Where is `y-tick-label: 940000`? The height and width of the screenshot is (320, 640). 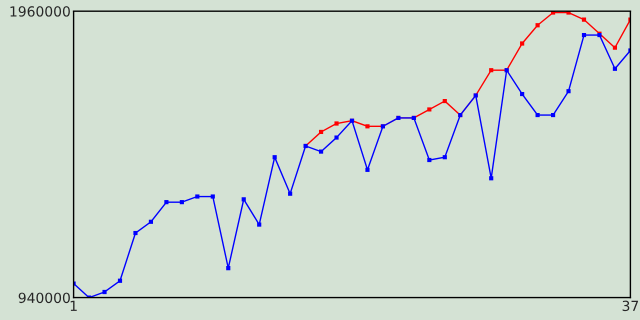 y-tick-label: 940000 is located at coordinates (44, 298).